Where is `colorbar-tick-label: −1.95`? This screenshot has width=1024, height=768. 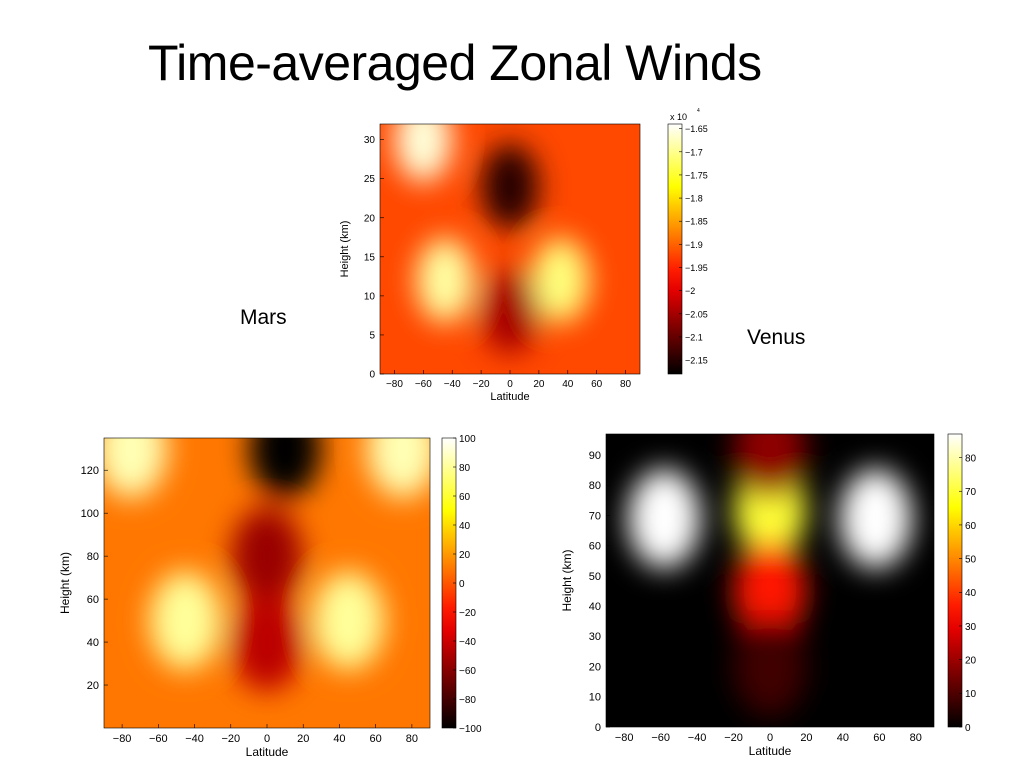 colorbar-tick-label: −1.95 is located at coordinates (696, 268).